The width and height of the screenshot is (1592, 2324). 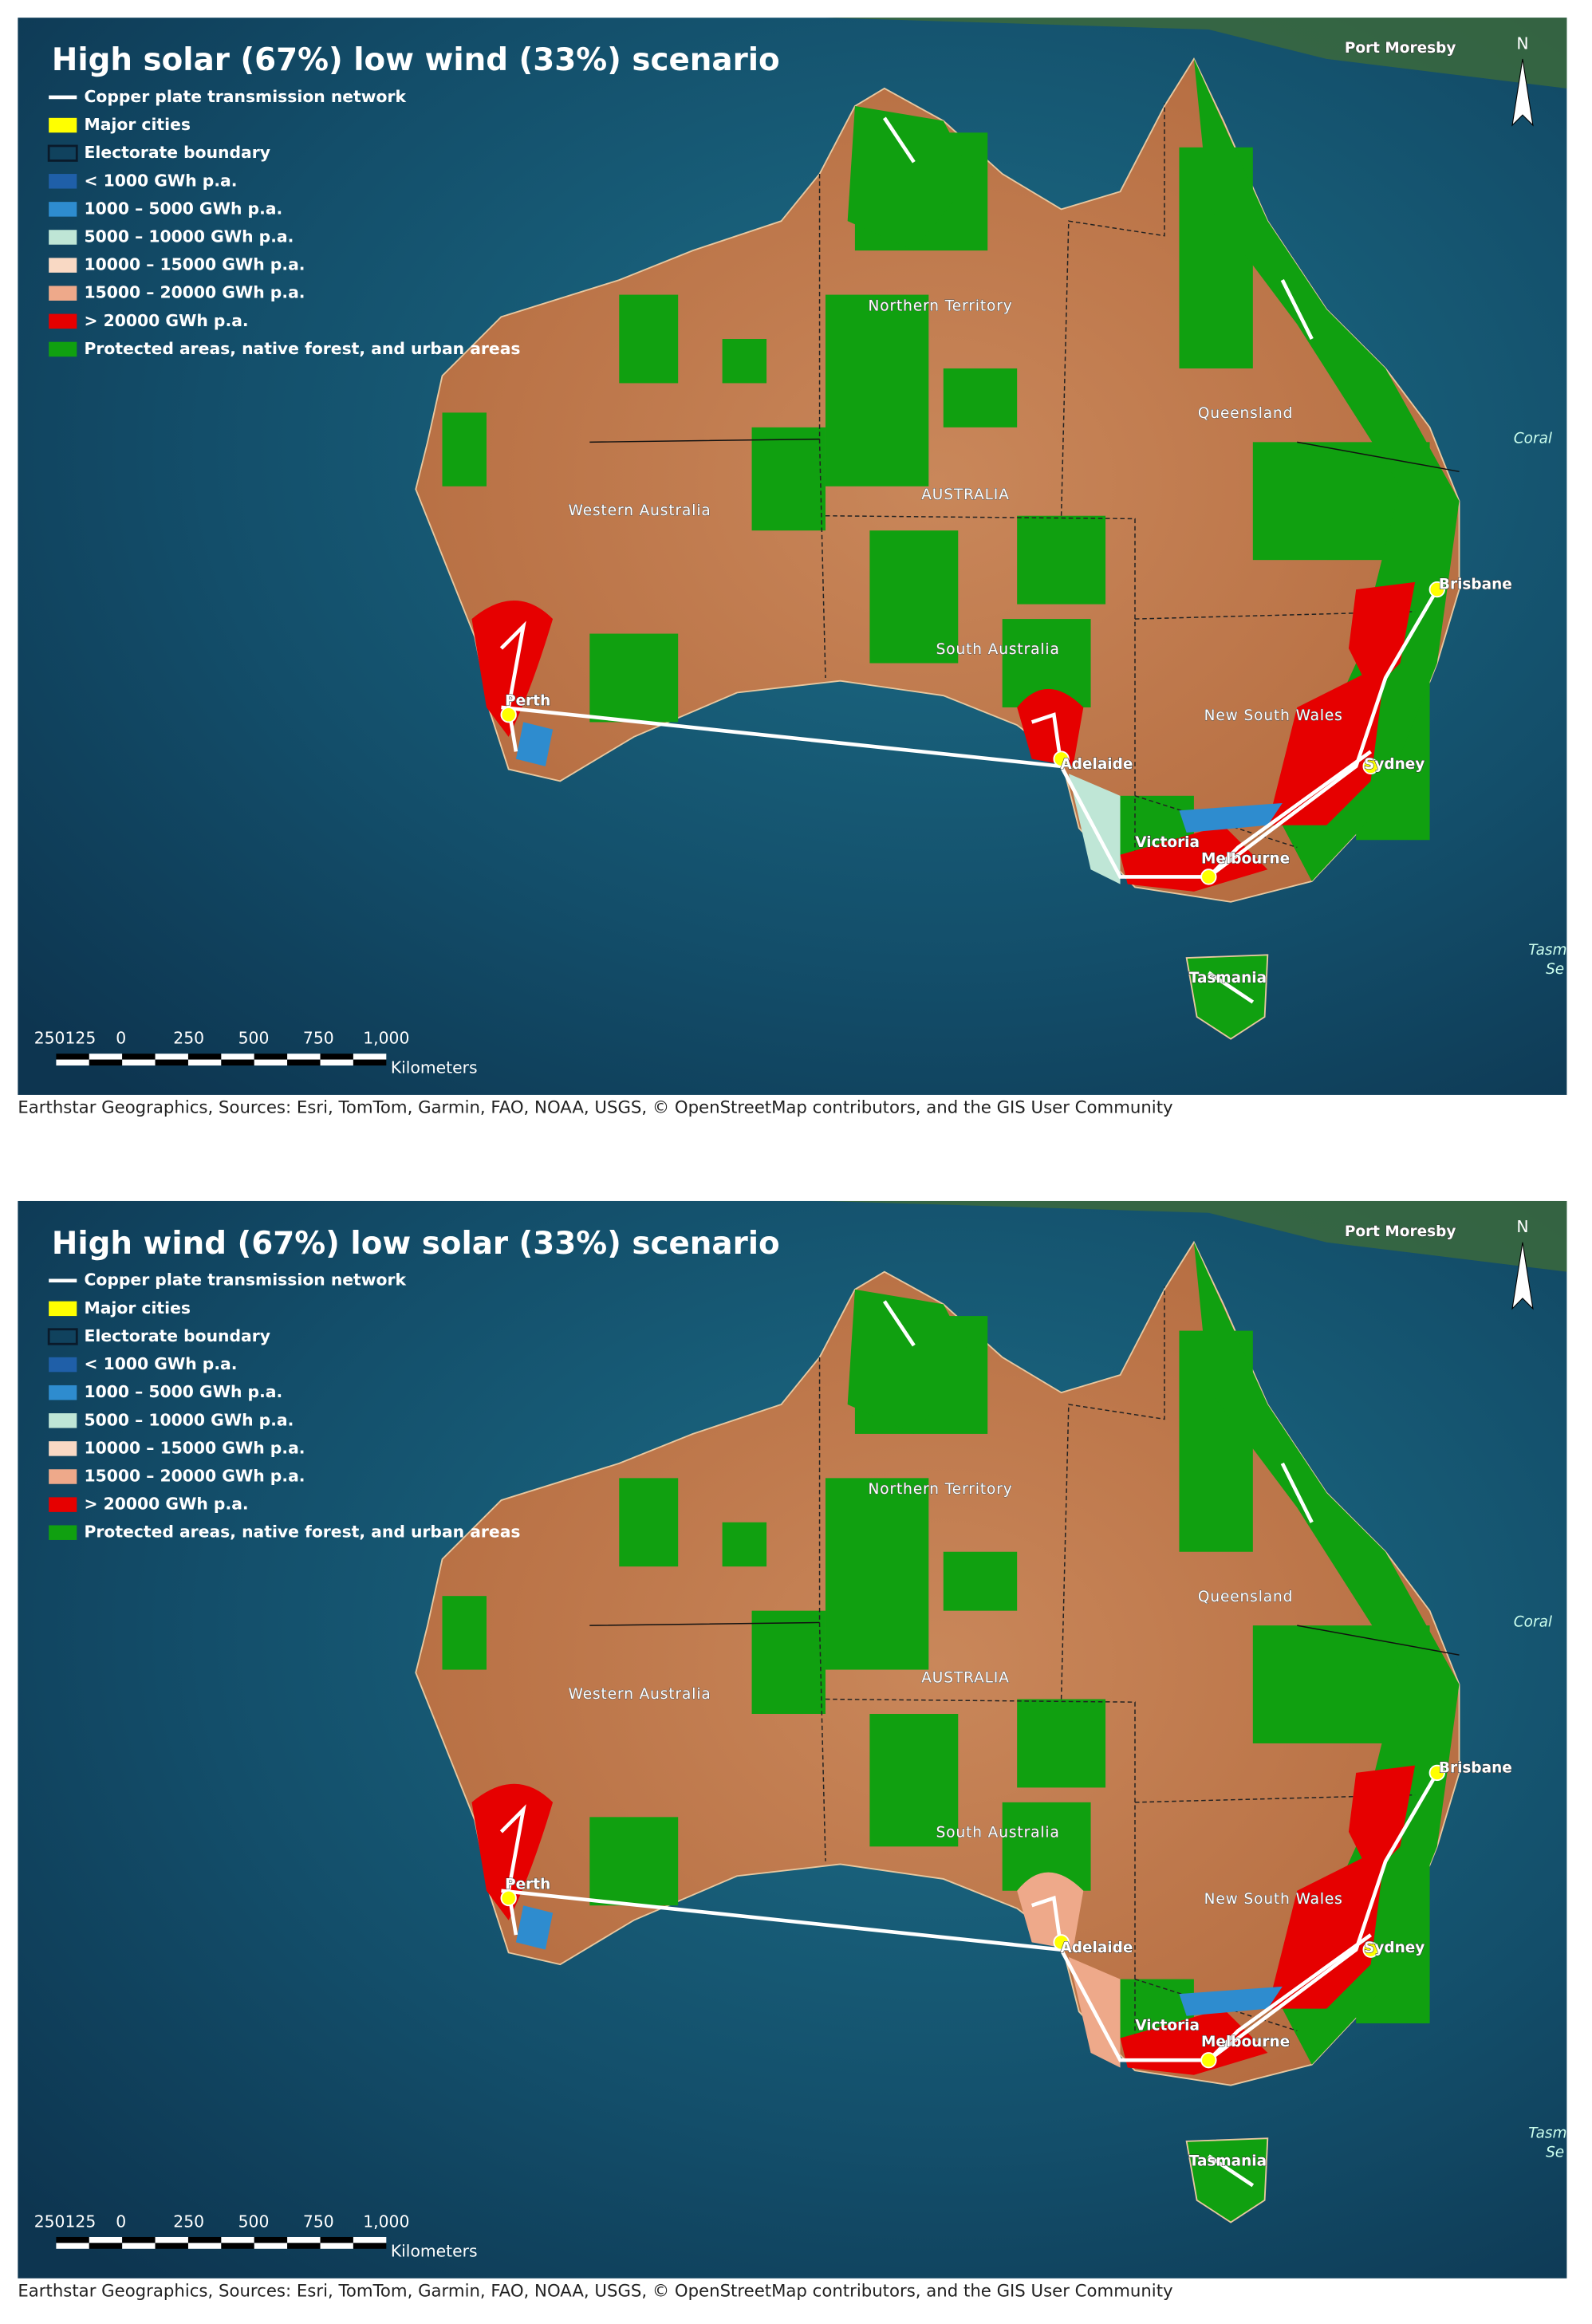 I want to click on north-arrow: N, so click(x=1522, y=1227).